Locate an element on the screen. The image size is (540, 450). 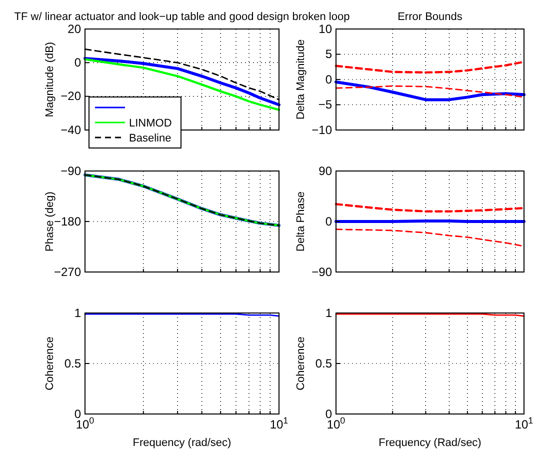
chart-title: Error Bounds is located at coordinates (430, 17).